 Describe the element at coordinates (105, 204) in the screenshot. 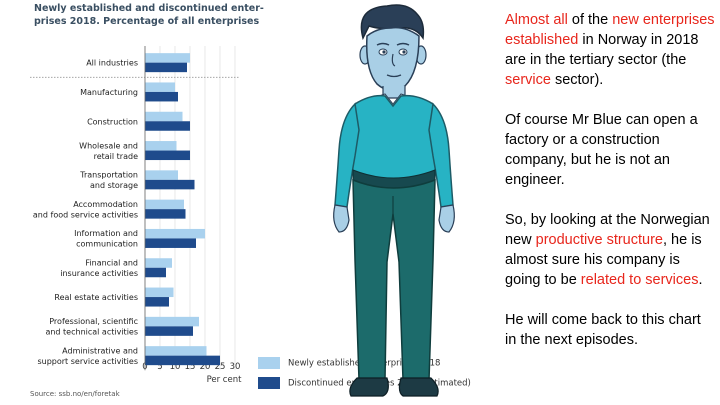

I see `category-label: Accommodation` at that location.